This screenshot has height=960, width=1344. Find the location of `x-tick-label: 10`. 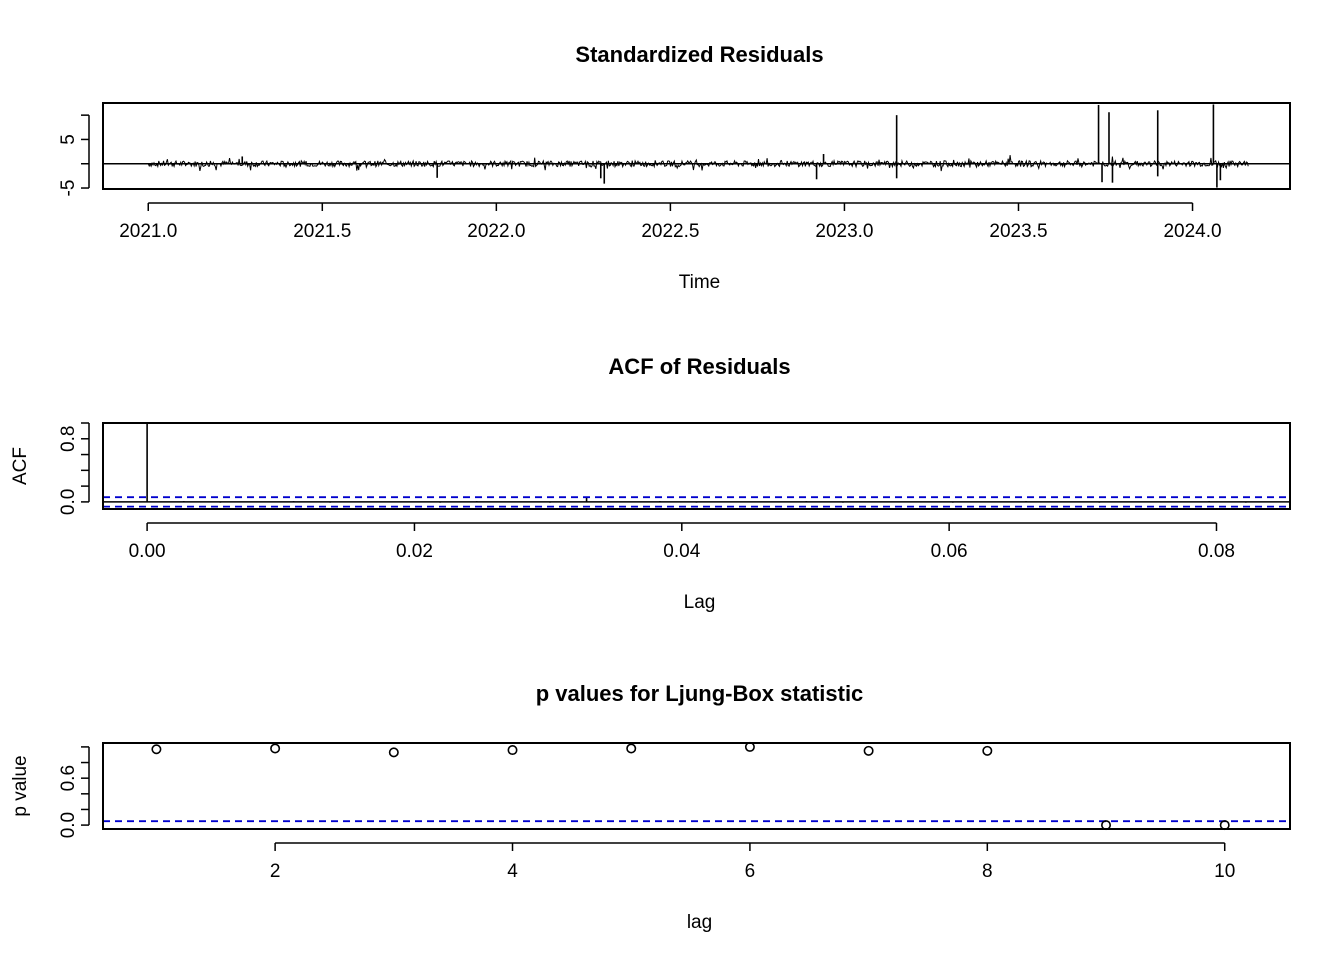

x-tick-label: 10 is located at coordinates (1224, 871).